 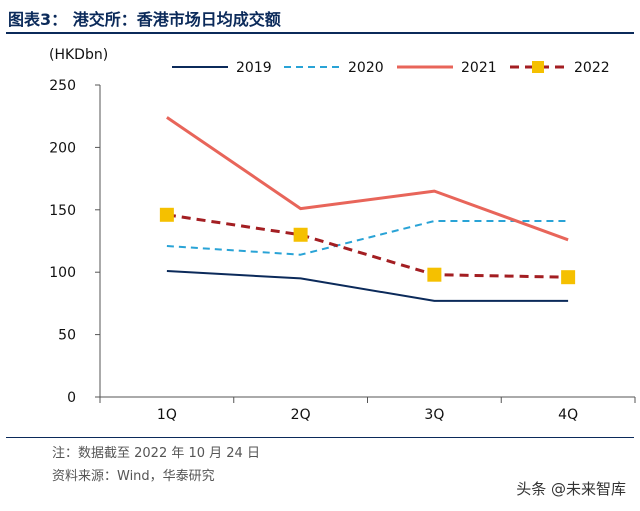 What do you see at coordinates (568, 415) in the screenshot?
I see `x-tick-label-4Q: 4Q` at bounding box center [568, 415].